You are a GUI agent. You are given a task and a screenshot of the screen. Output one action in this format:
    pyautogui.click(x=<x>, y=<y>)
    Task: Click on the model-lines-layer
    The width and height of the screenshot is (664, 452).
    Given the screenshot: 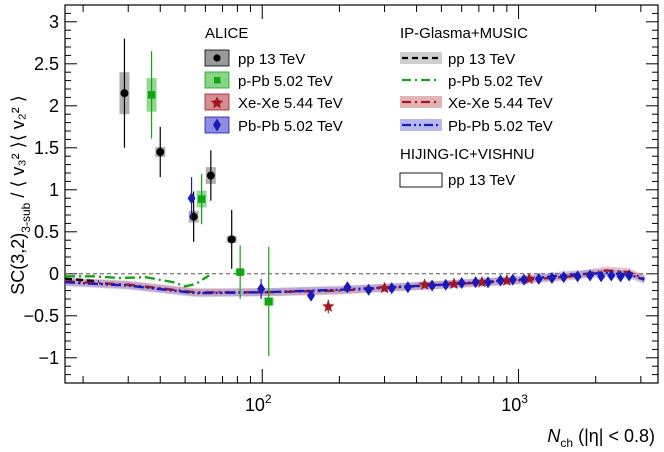 What is the action you would take?
    pyautogui.click(x=354, y=282)
    